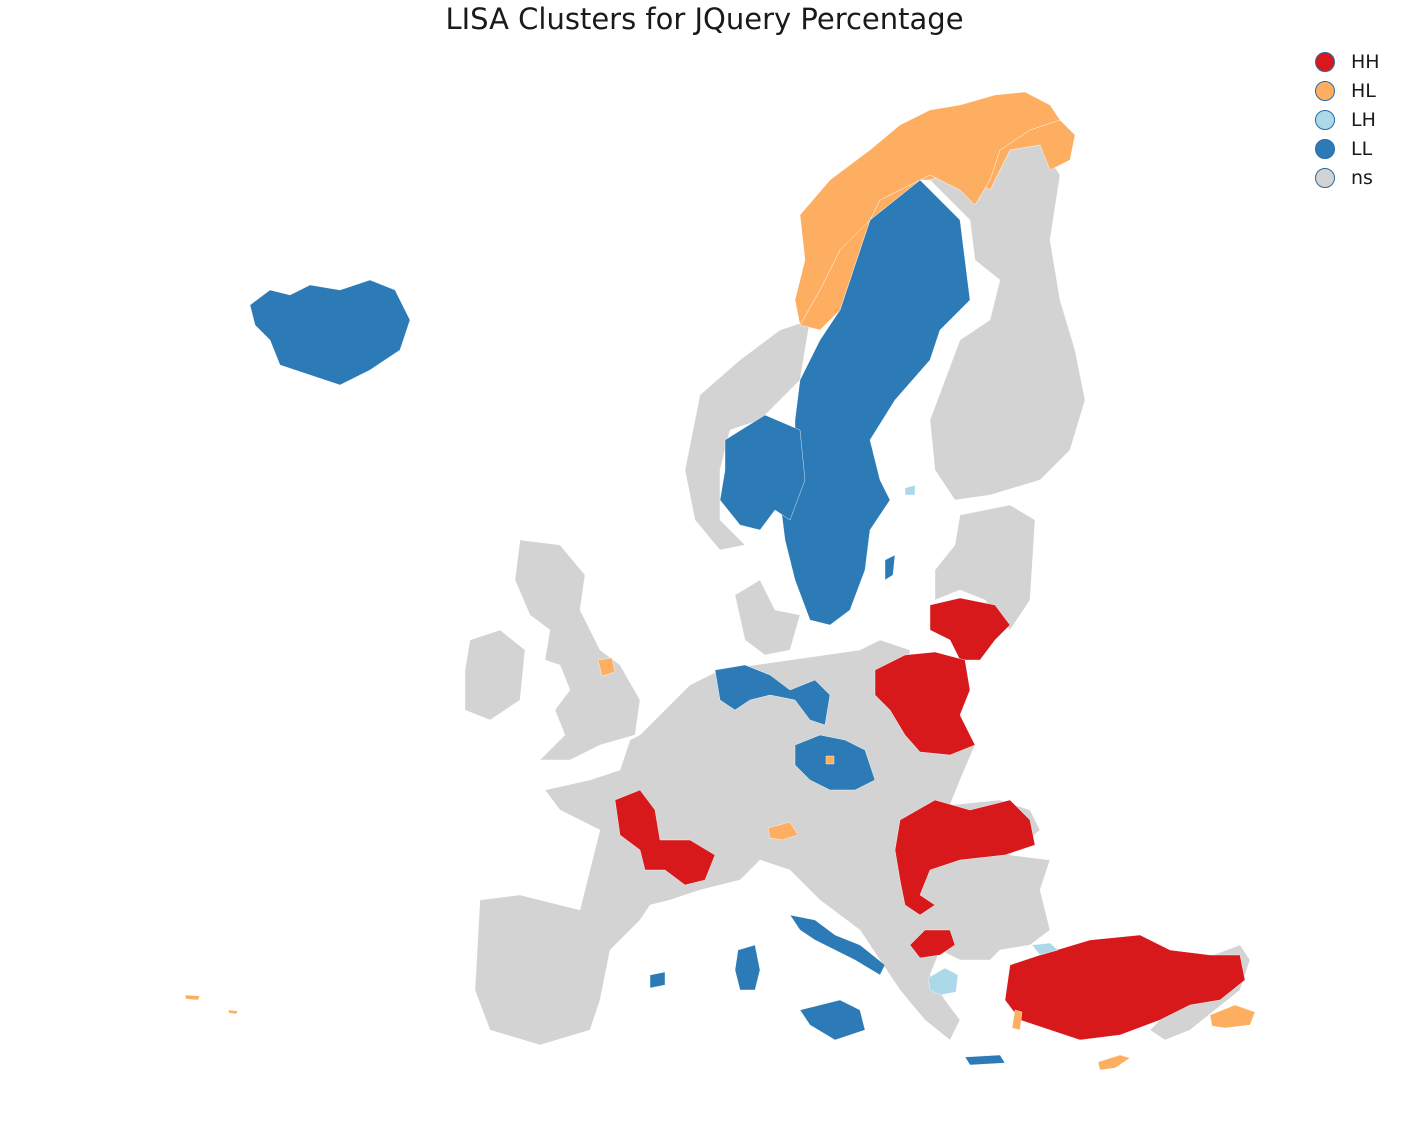  What do you see at coordinates (1363, 119) in the screenshot?
I see `legend-label: LH` at bounding box center [1363, 119].